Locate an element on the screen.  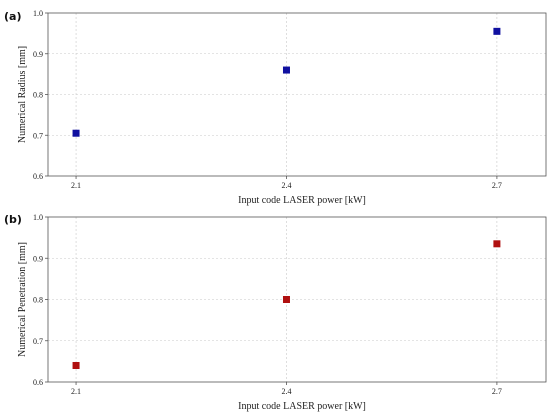
panel-label-a: (a) is located at coordinates (12, 16).